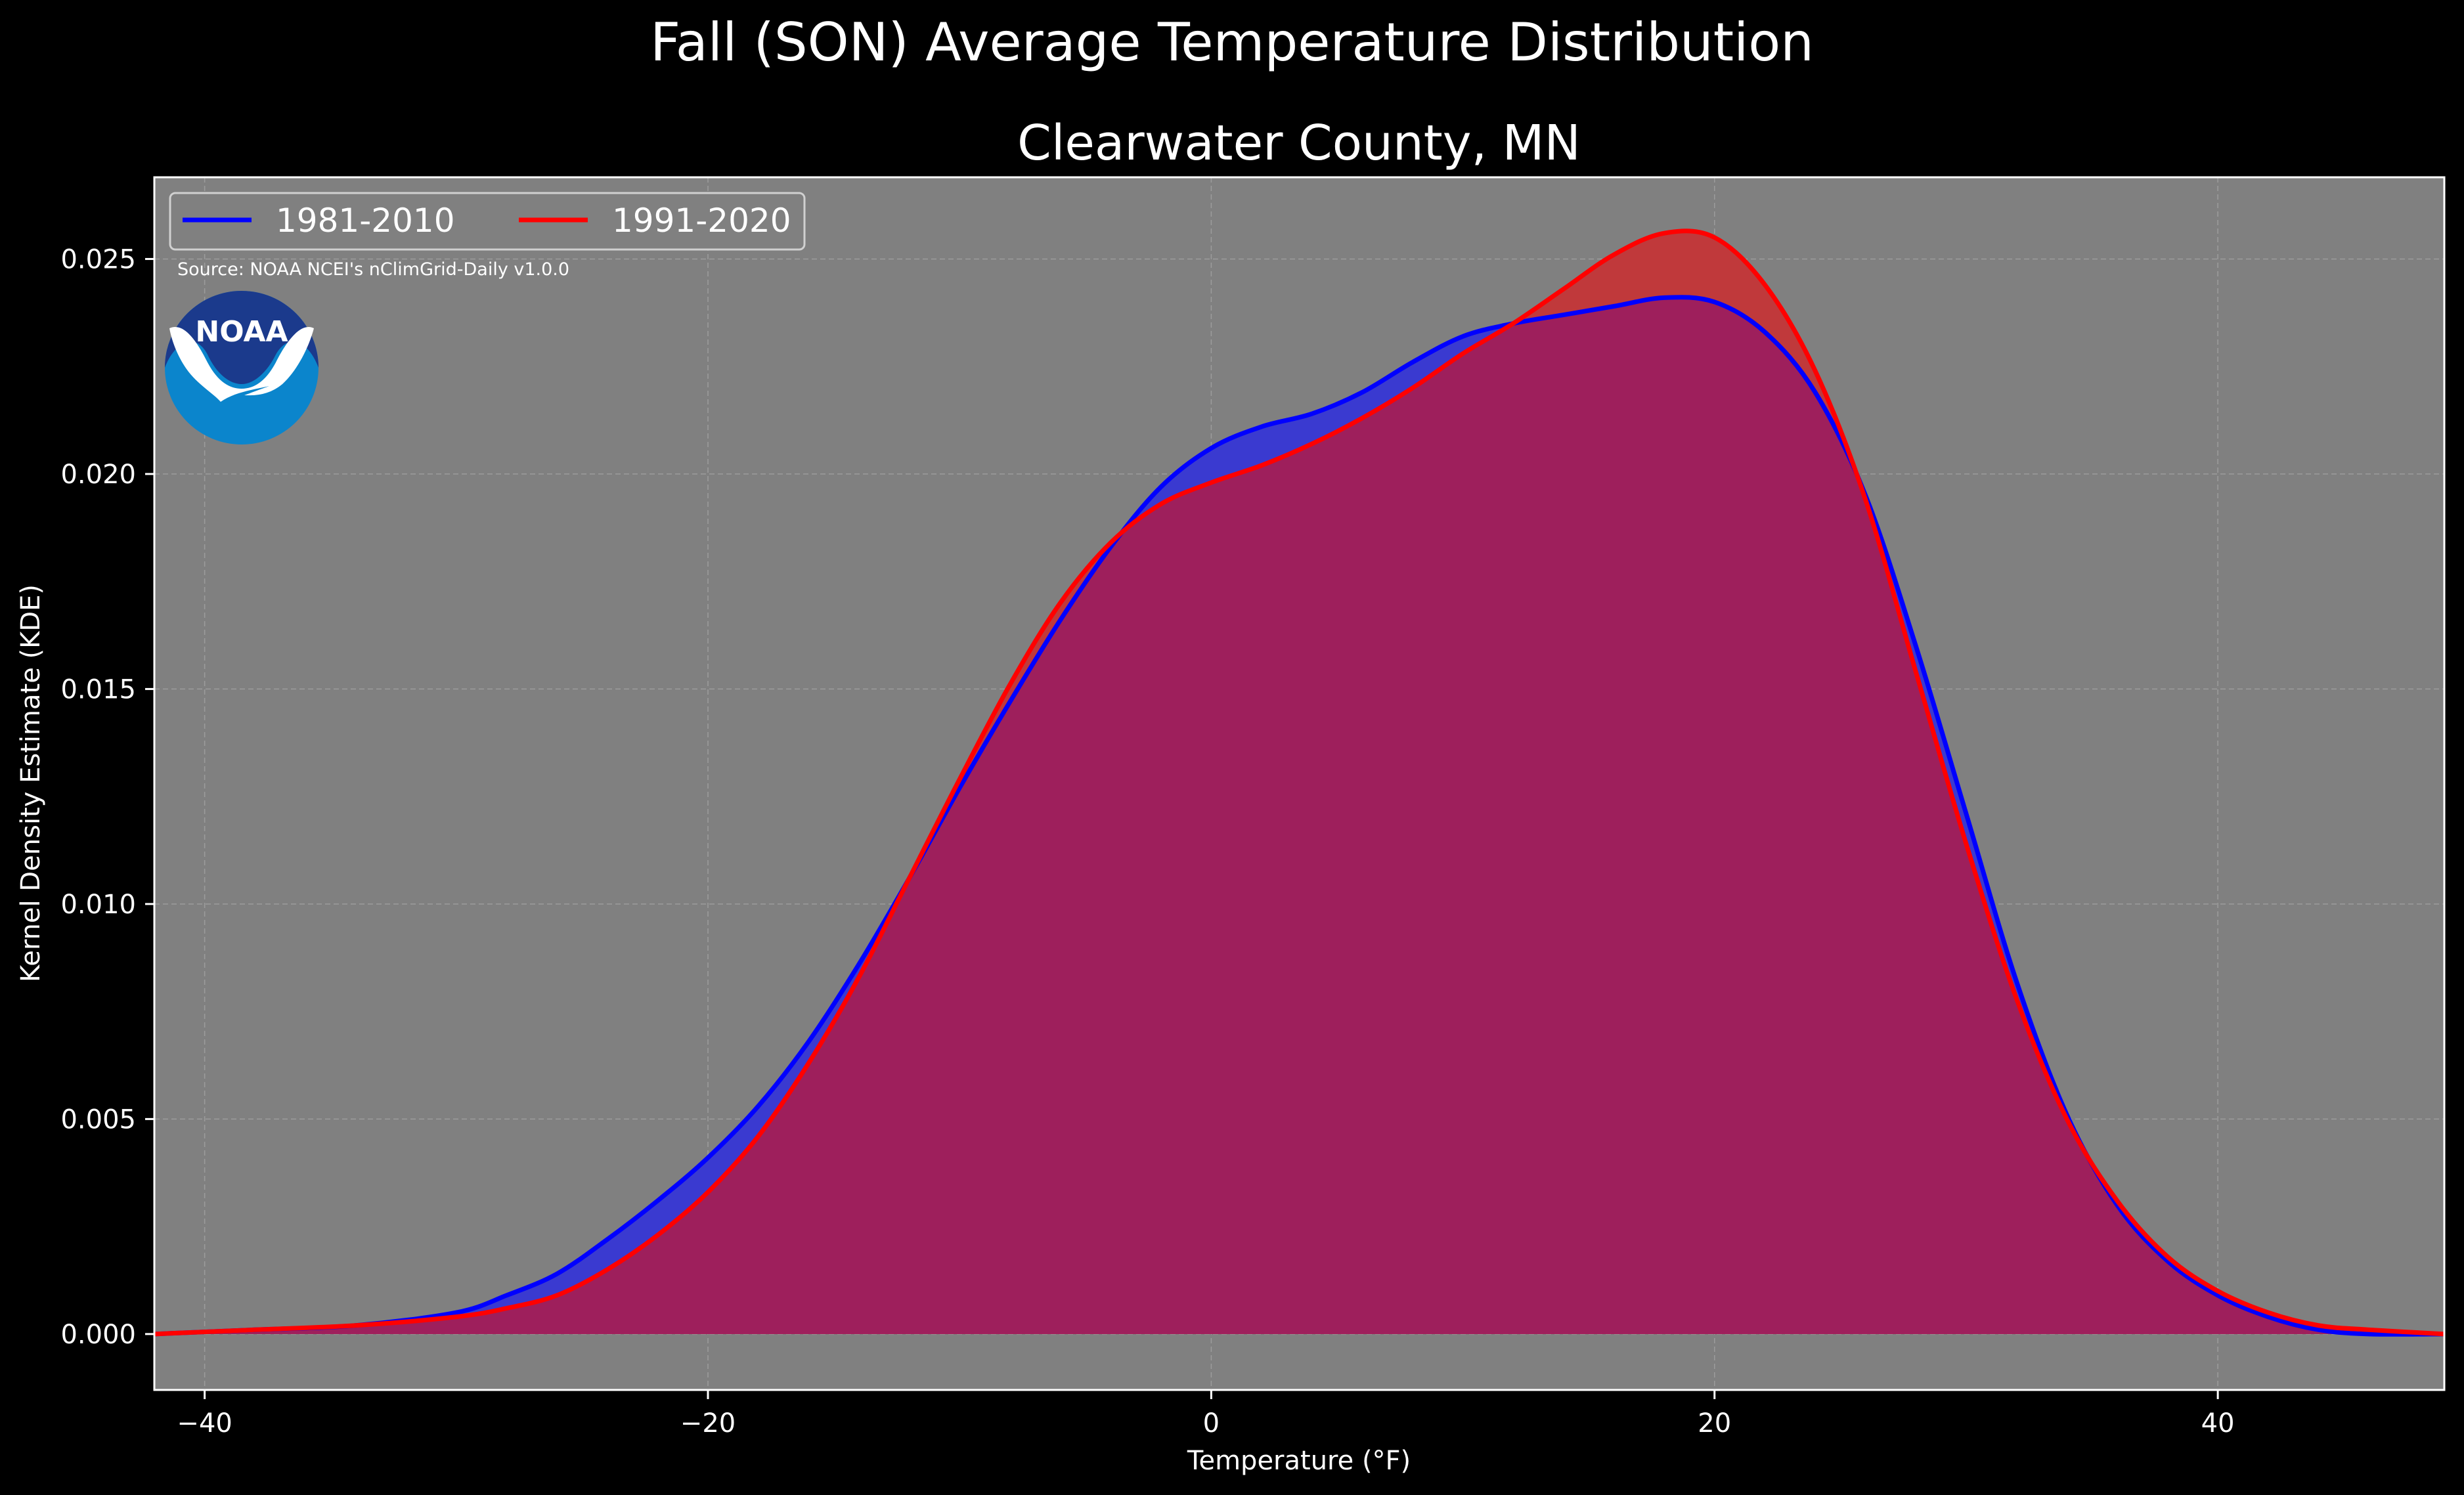 Image resolution: width=2464 pixels, height=1495 pixels. What do you see at coordinates (708, 1423) in the screenshot?
I see `x-tick-label: −20` at bounding box center [708, 1423].